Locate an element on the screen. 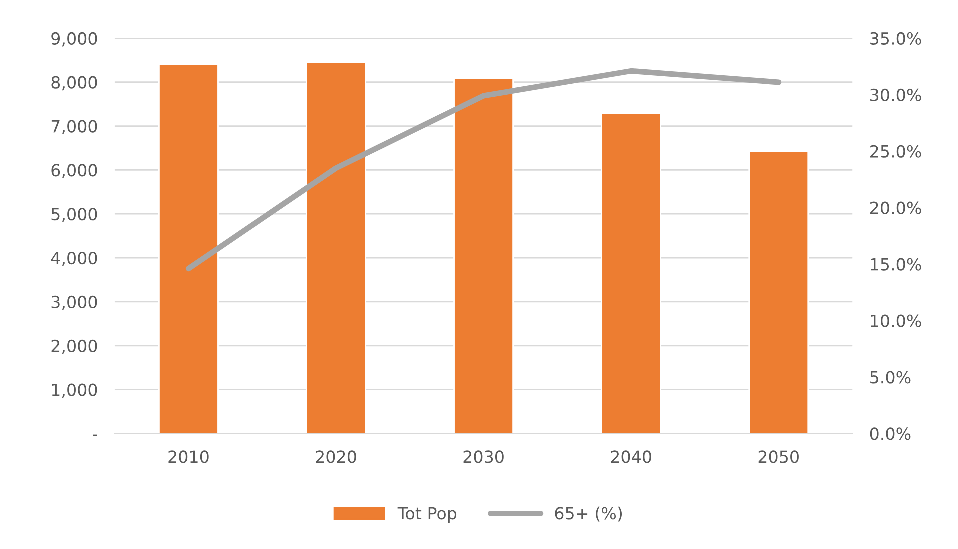  x-tick-label: 2050 is located at coordinates (778, 457).